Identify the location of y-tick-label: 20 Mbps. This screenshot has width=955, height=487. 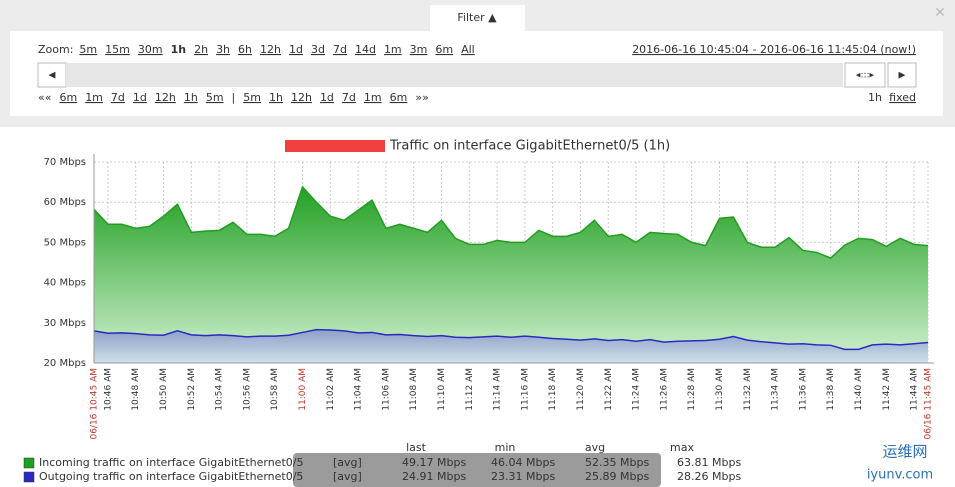
(65, 363).